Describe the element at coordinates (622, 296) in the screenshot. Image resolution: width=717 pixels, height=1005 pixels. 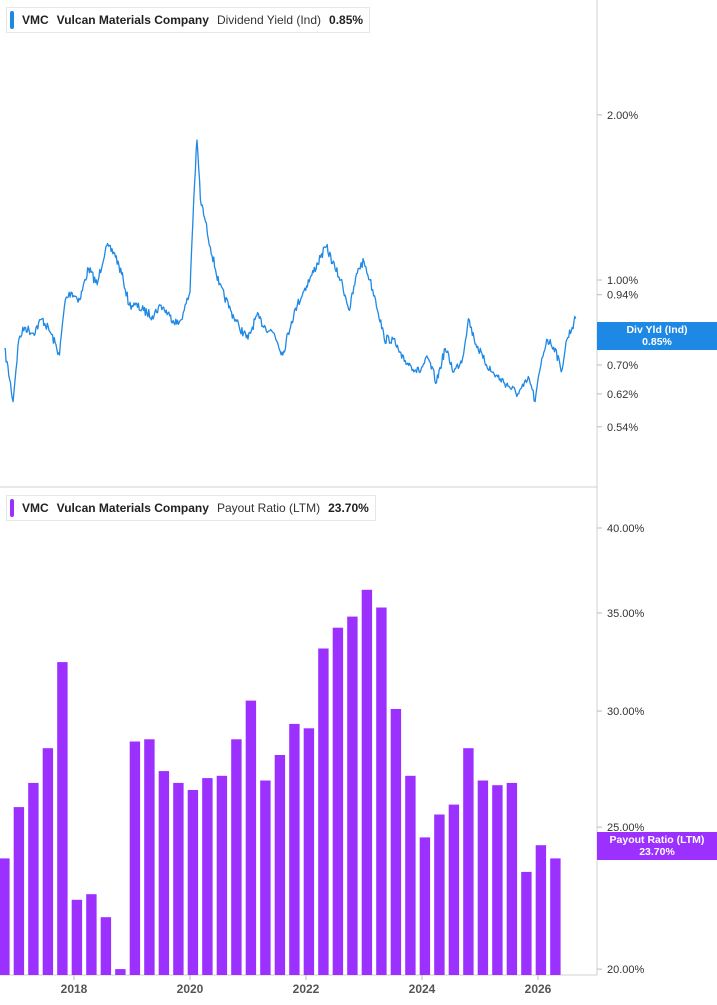
I see `yield-tick-label: 0.94%` at that location.